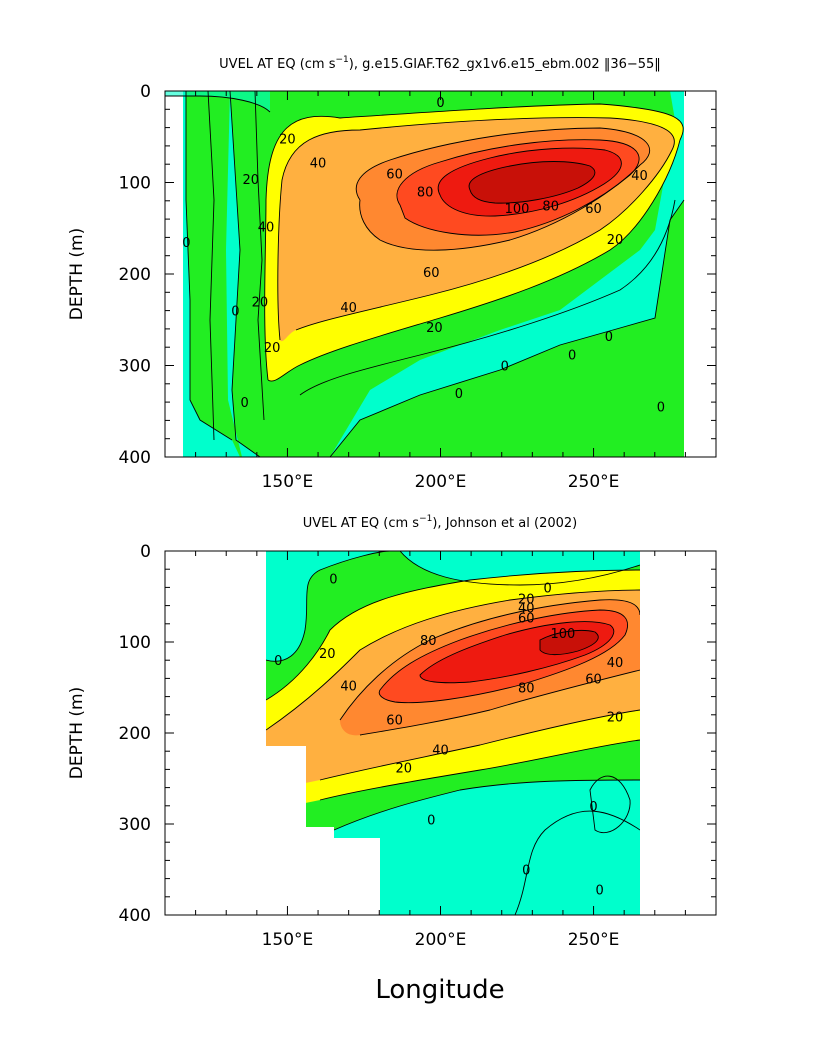 The height and width of the screenshot is (1055, 818). I want to click on panel-obs-title-main: UVEL AT EQ (cm s, so click(361, 523).